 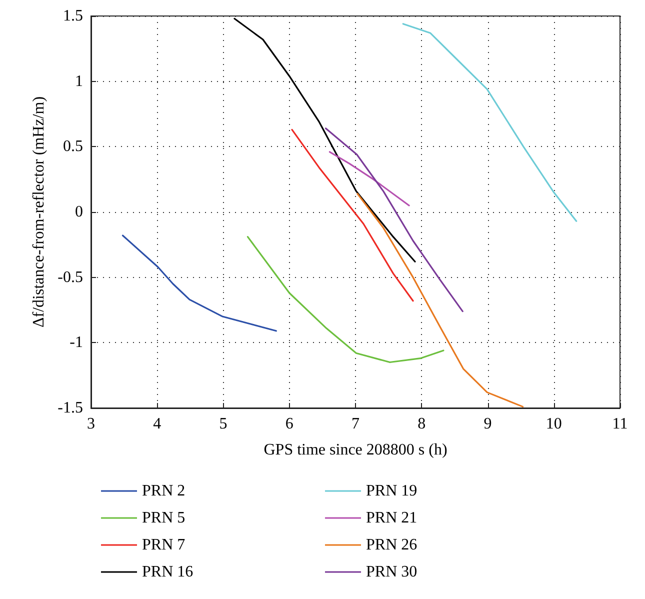 I want to click on x-tick-label: 5, so click(x=223, y=424).